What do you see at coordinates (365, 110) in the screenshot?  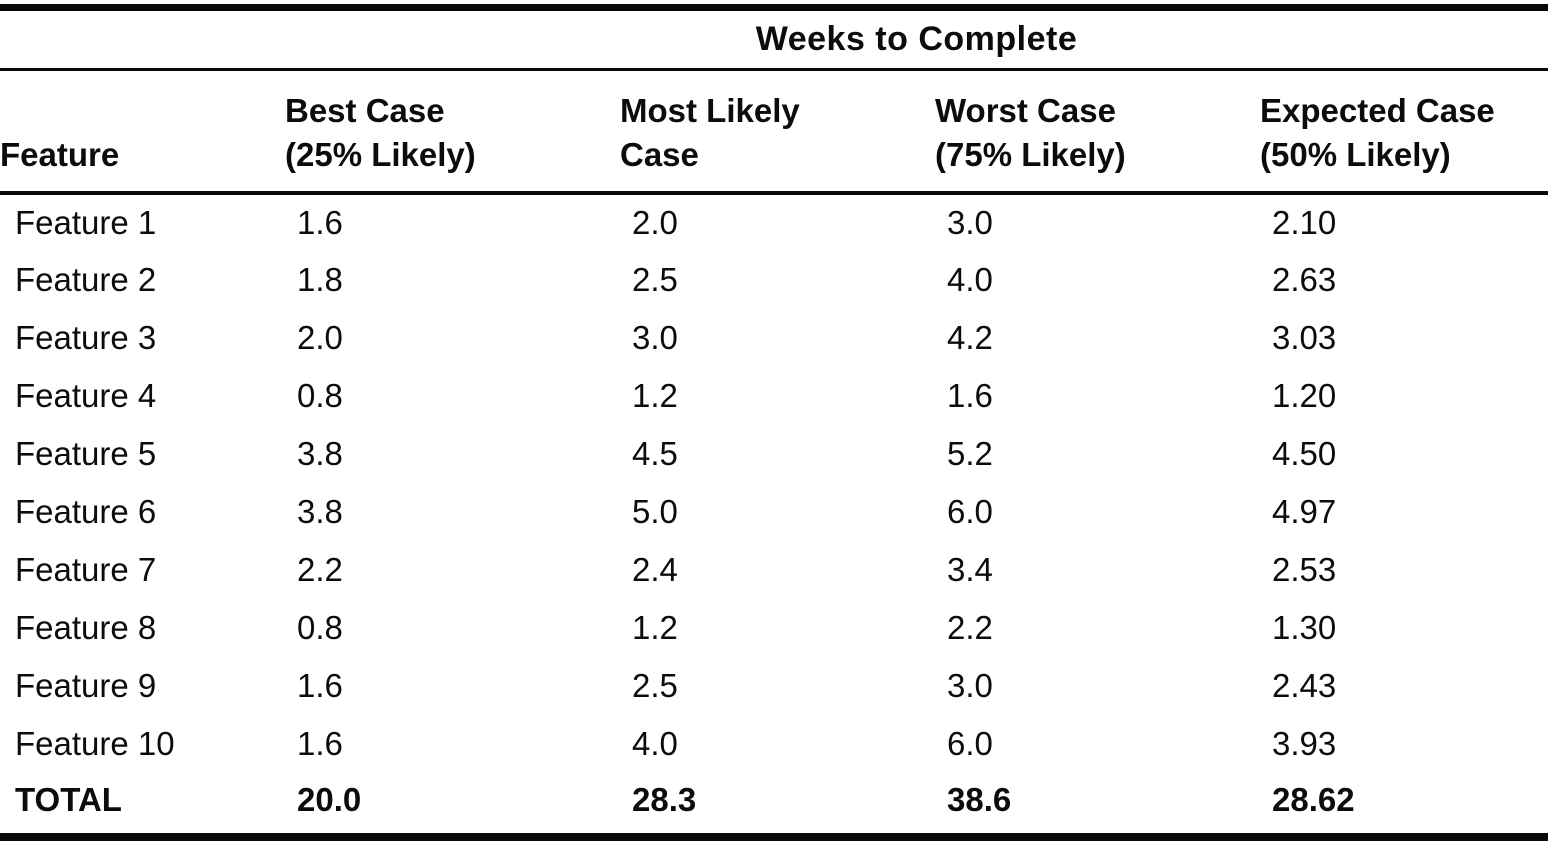 I see `column-header-line1: Best Case` at bounding box center [365, 110].